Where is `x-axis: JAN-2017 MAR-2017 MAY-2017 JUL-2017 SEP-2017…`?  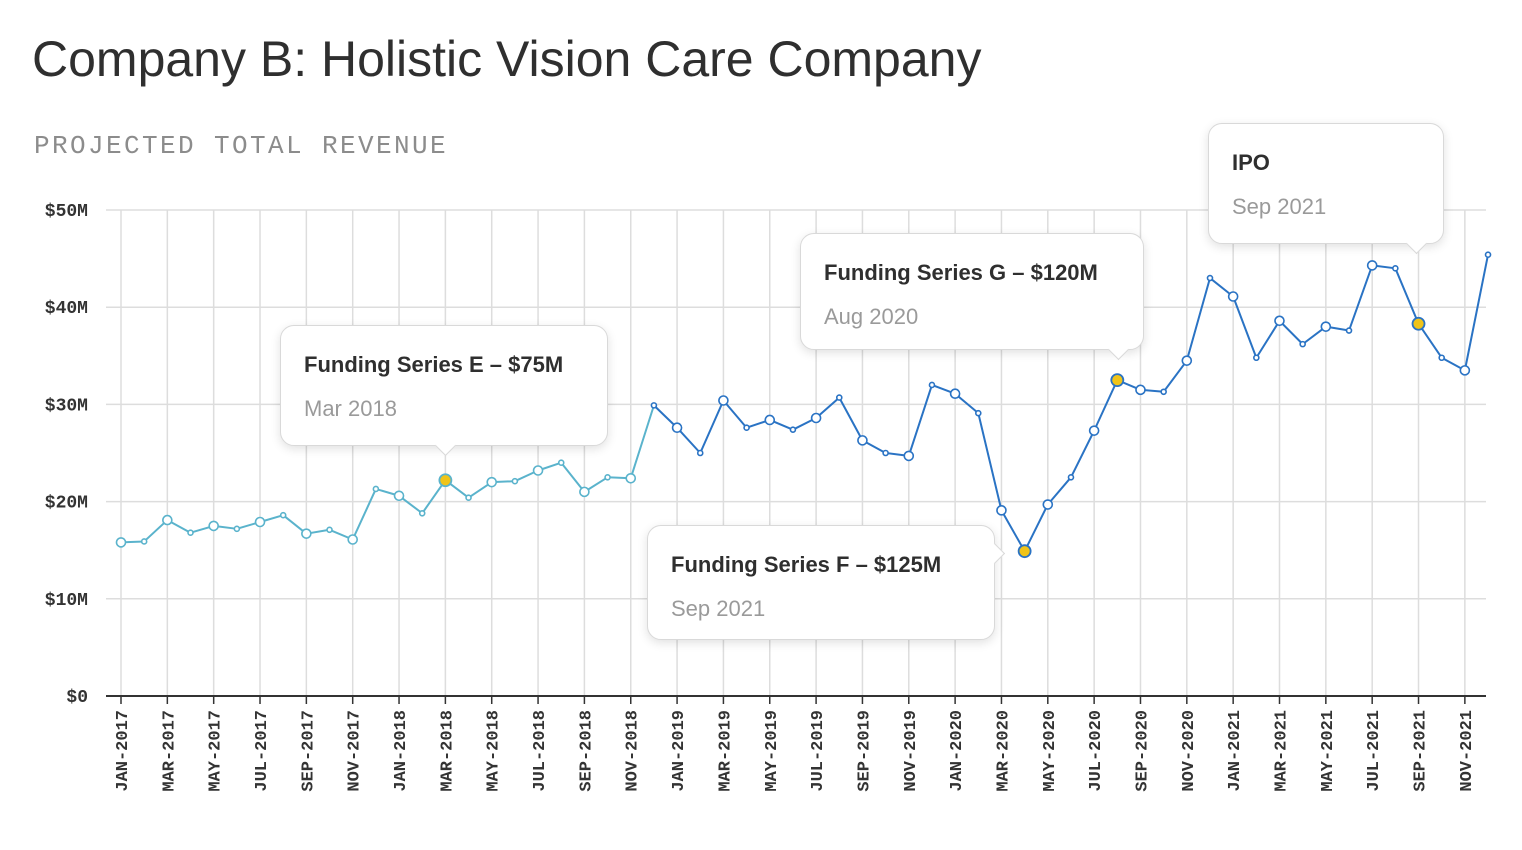 x-axis: JAN-2017 MAR-2017 MAY-2017 JUL-2017 SEP-2017… is located at coordinates (796, 743).